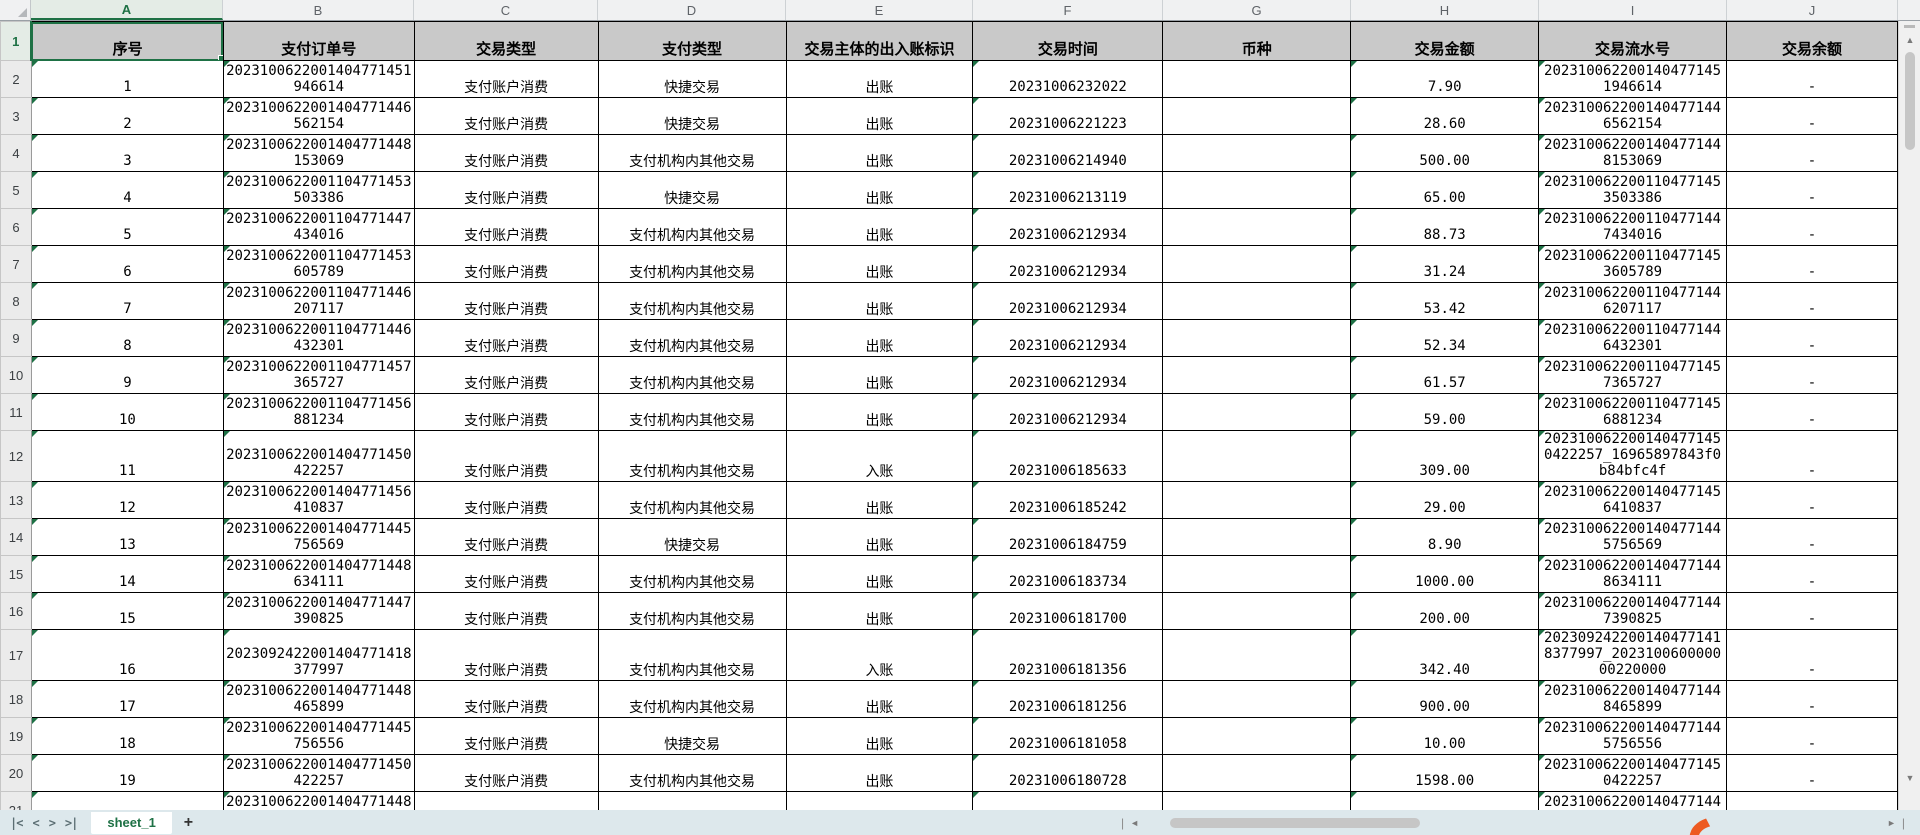 The width and height of the screenshot is (1920, 835). Describe the element at coordinates (318, 10) in the screenshot. I see `column-header-B: B` at that location.